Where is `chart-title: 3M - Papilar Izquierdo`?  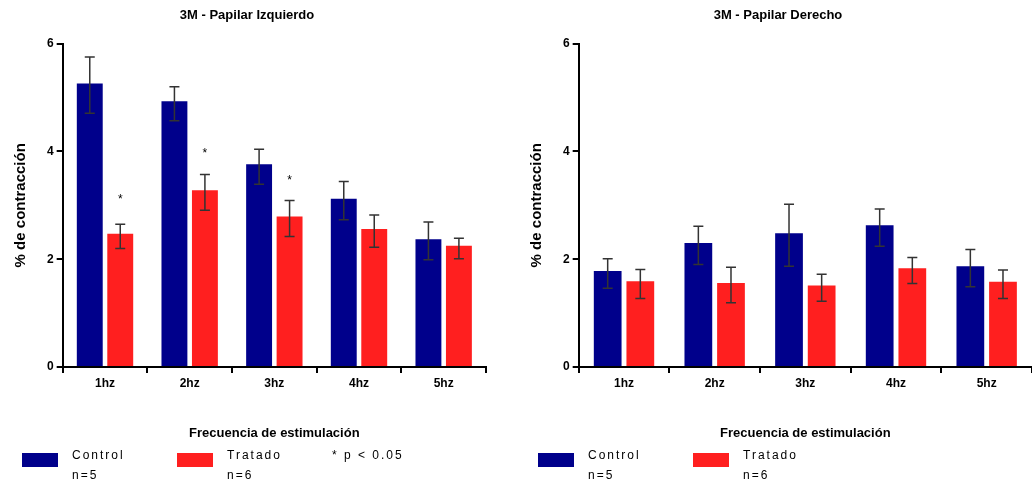 chart-title: 3M - Papilar Izquierdo is located at coordinates (247, 15).